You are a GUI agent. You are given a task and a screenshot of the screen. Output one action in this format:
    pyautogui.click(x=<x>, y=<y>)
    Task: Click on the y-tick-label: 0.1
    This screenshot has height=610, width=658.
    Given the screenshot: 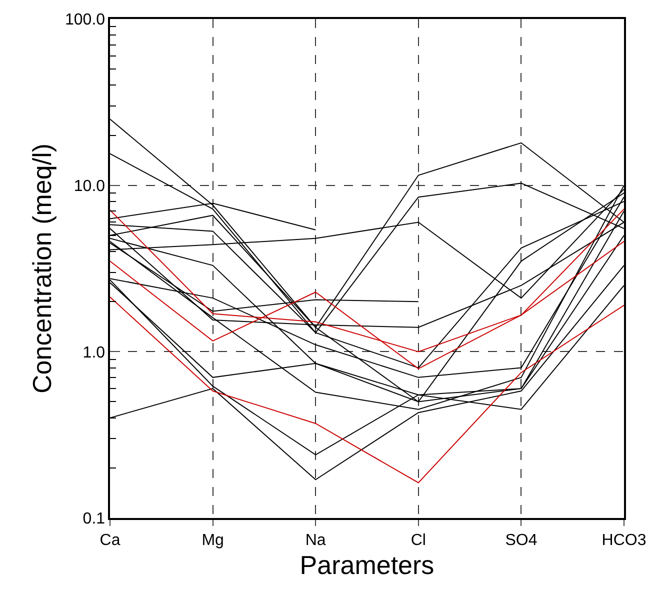 What is the action you would take?
    pyautogui.click(x=94, y=519)
    